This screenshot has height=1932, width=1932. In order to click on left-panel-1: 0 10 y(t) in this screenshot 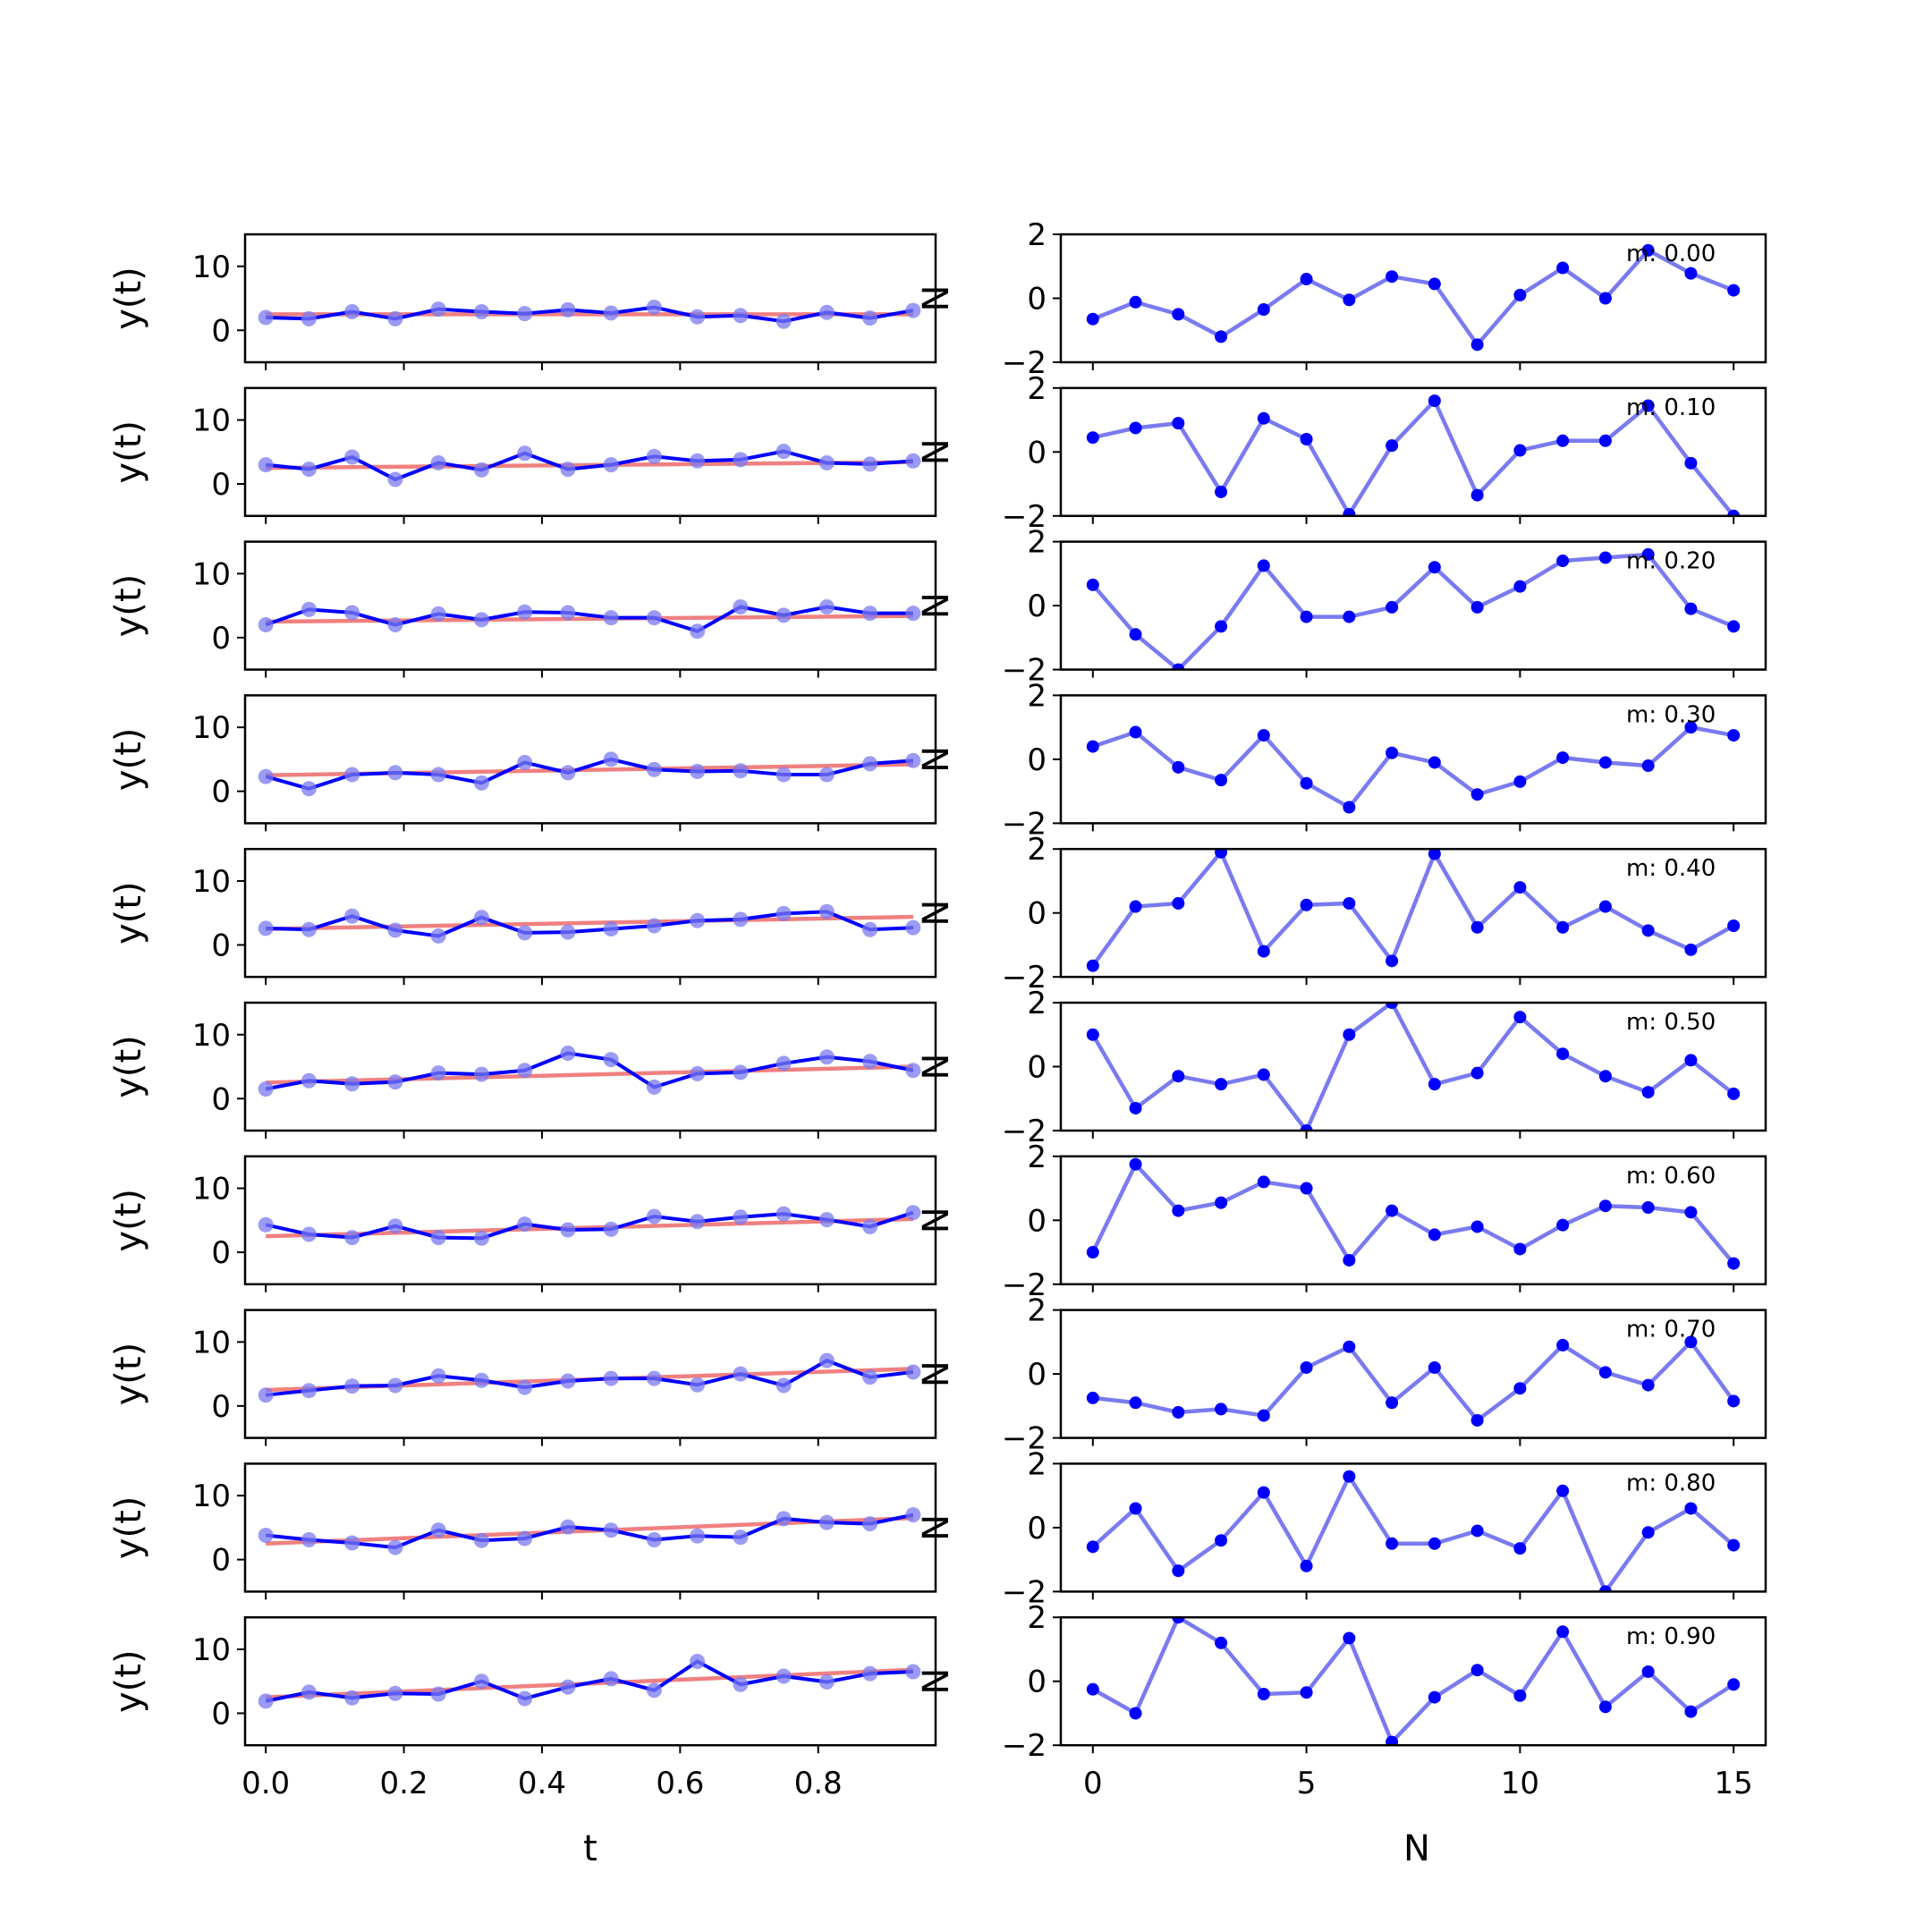, I will do `click(522, 455)`.